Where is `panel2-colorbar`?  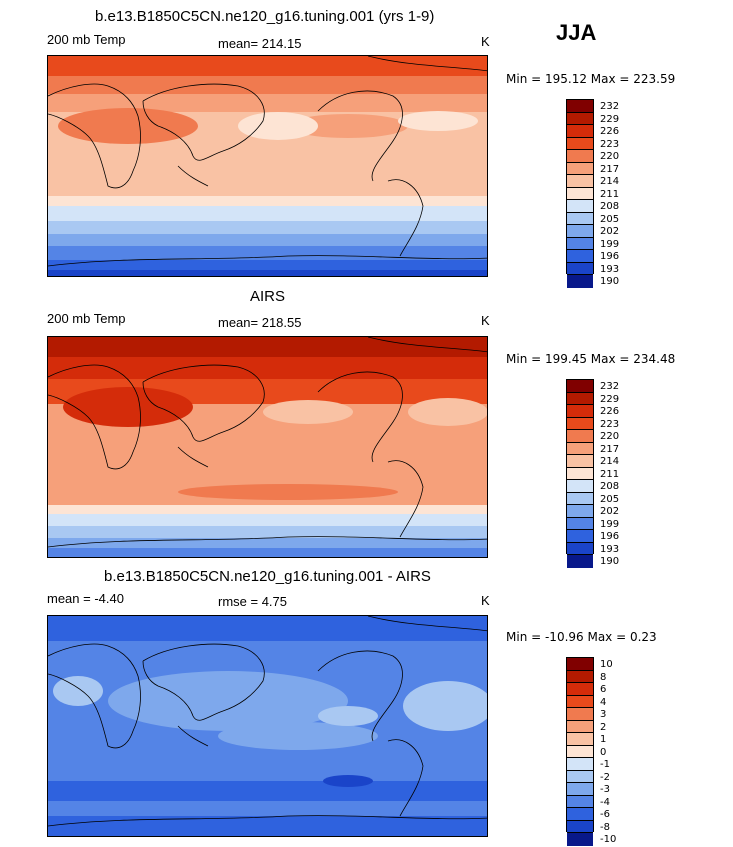 panel2-colorbar is located at coordinates (580, 473).